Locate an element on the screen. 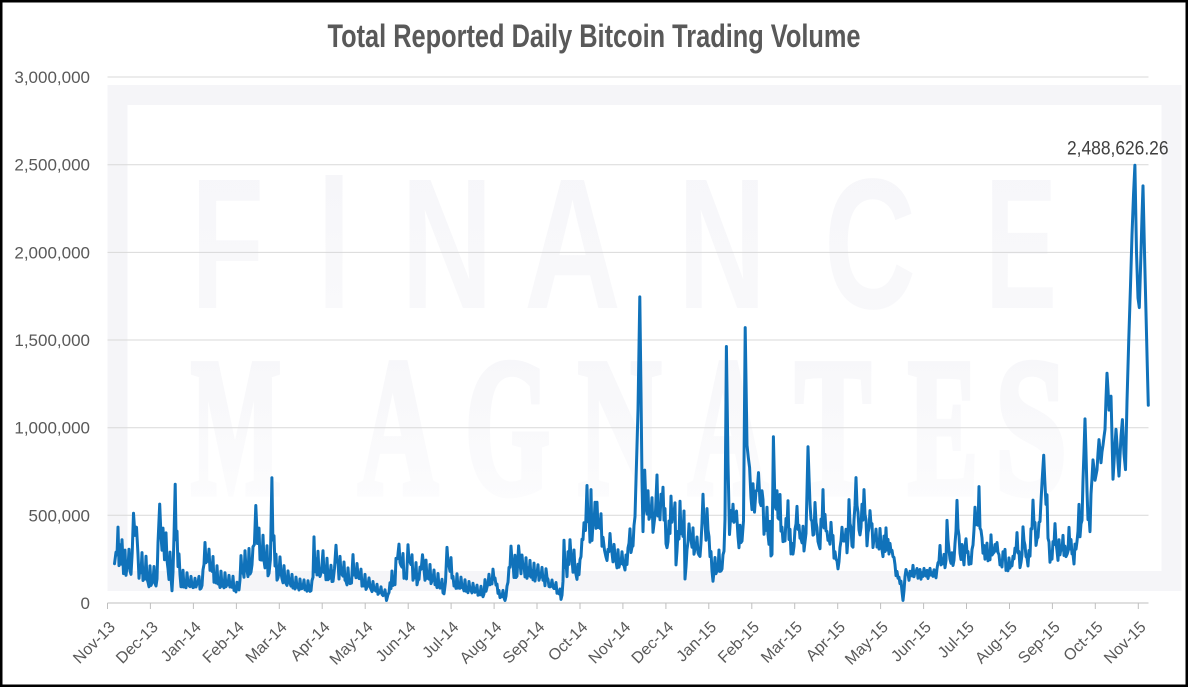  svg-text: 2,500,000 is located at coordinates (52, 165).